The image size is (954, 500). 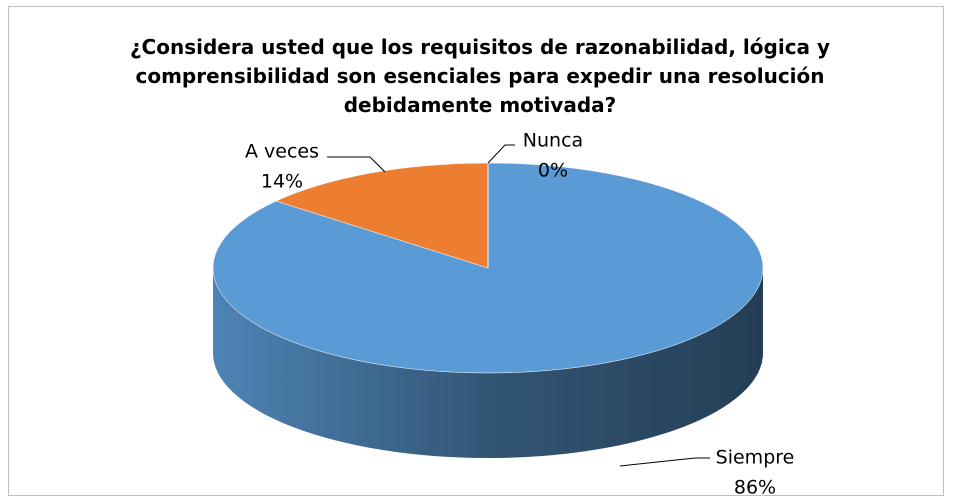 What do you see at coordinates (755, 488) in the screenshot?
I see `data-label-value: 86%` at bounding box center [755, 488].